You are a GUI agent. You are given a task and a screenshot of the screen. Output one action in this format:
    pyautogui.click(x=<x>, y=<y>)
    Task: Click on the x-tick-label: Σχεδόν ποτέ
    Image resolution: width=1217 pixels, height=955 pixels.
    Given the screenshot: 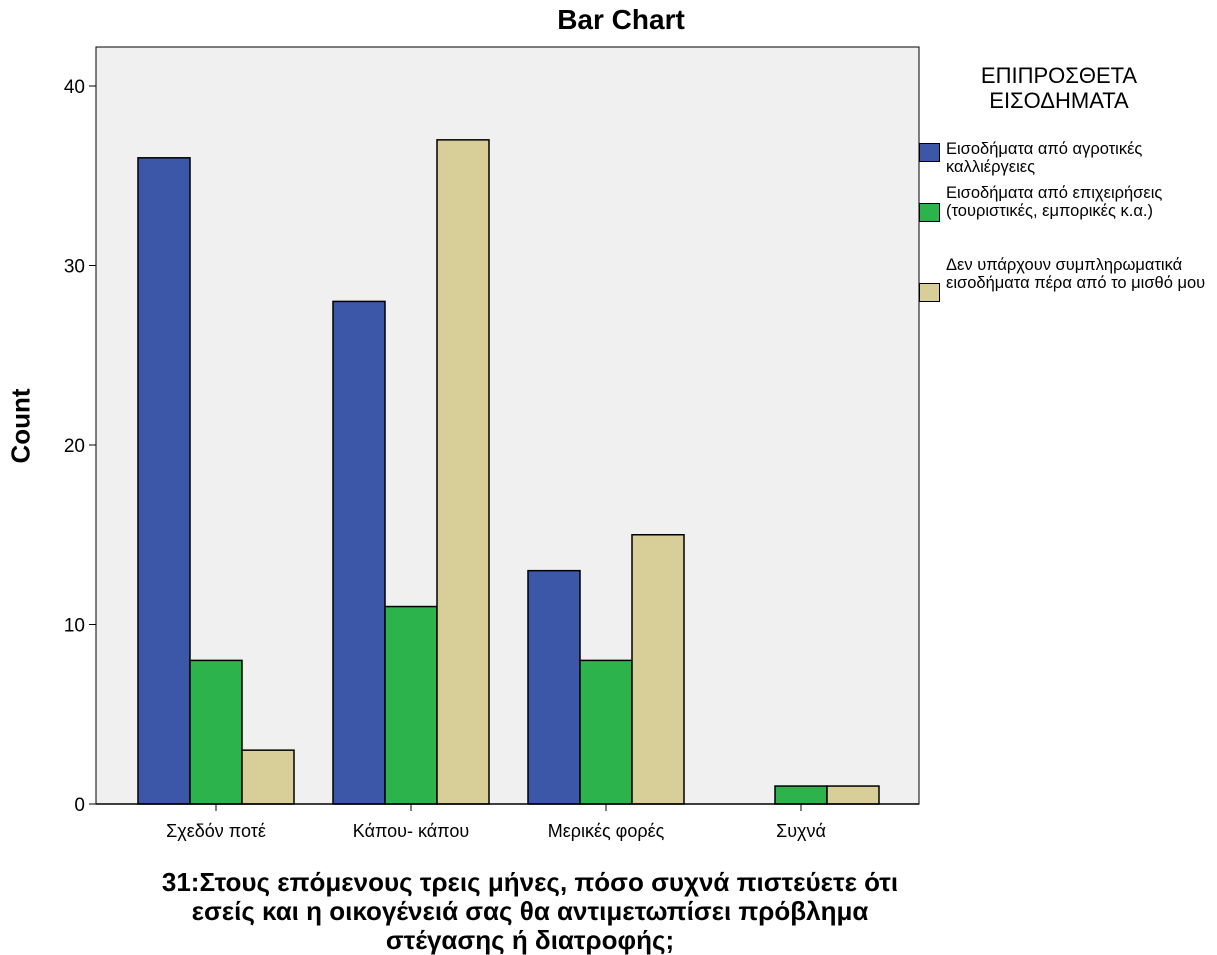 What is the action you would take?
    pyautogui.click(x=216, y=831)
    